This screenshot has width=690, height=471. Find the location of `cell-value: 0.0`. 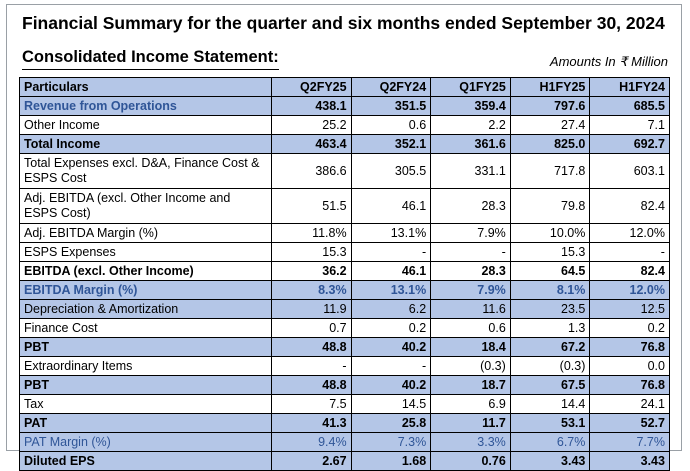

cell-value: 0.0 is located at coordinates (629, 366).